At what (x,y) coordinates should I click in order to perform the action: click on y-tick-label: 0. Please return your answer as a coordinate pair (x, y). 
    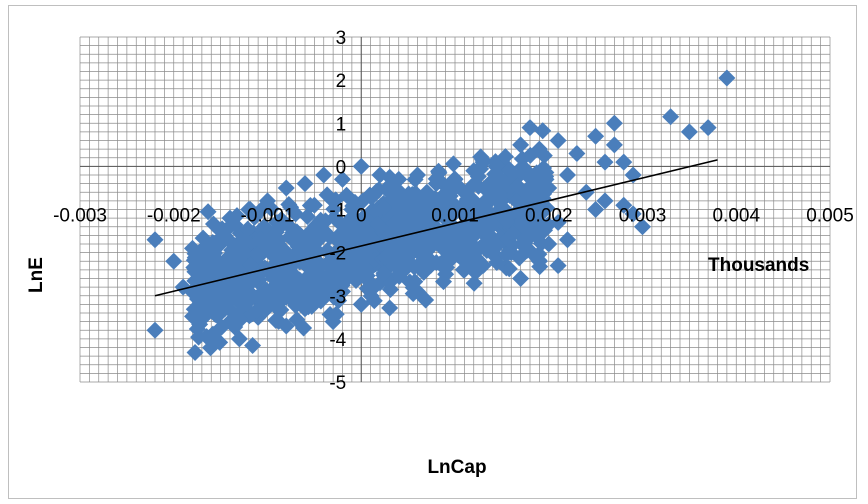
    Looking at the image, I should click on (341, 167).